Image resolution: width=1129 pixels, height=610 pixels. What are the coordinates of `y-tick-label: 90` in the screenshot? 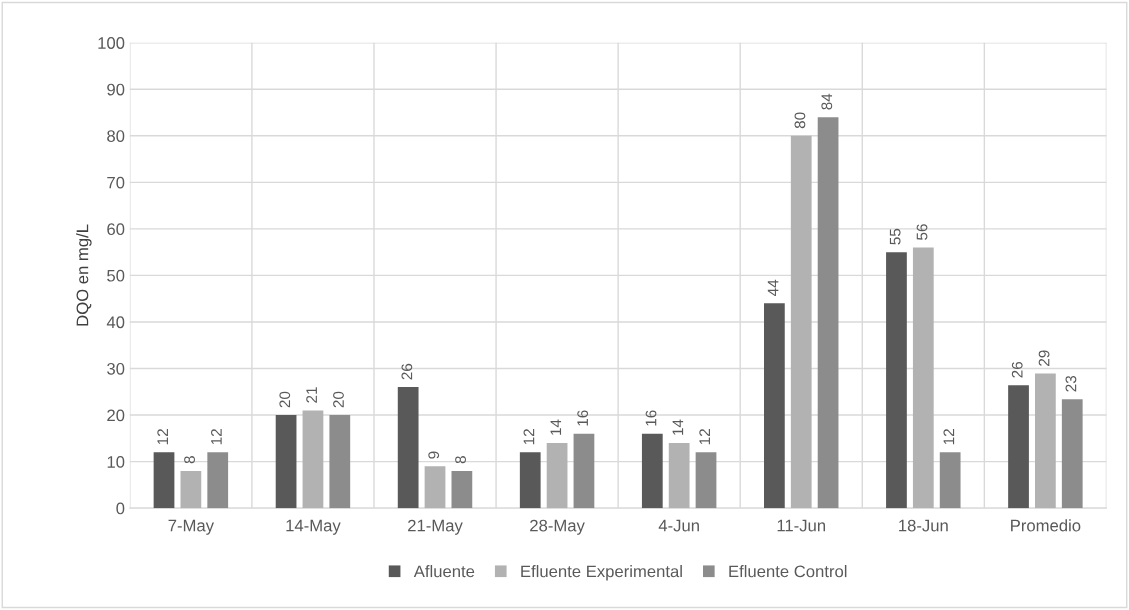 It's located at (116, 89).